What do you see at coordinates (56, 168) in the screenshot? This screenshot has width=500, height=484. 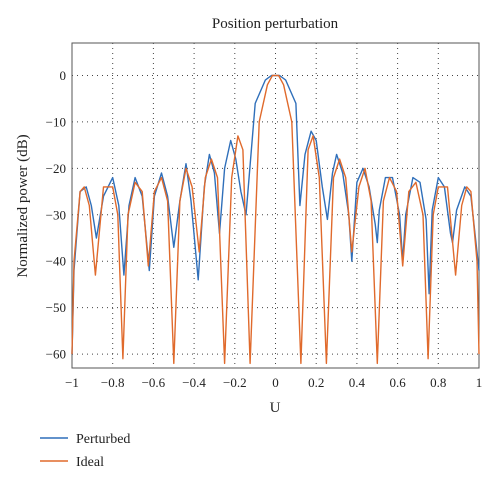 I see `y-tick-label: −20` at bounding box center [56, 168].